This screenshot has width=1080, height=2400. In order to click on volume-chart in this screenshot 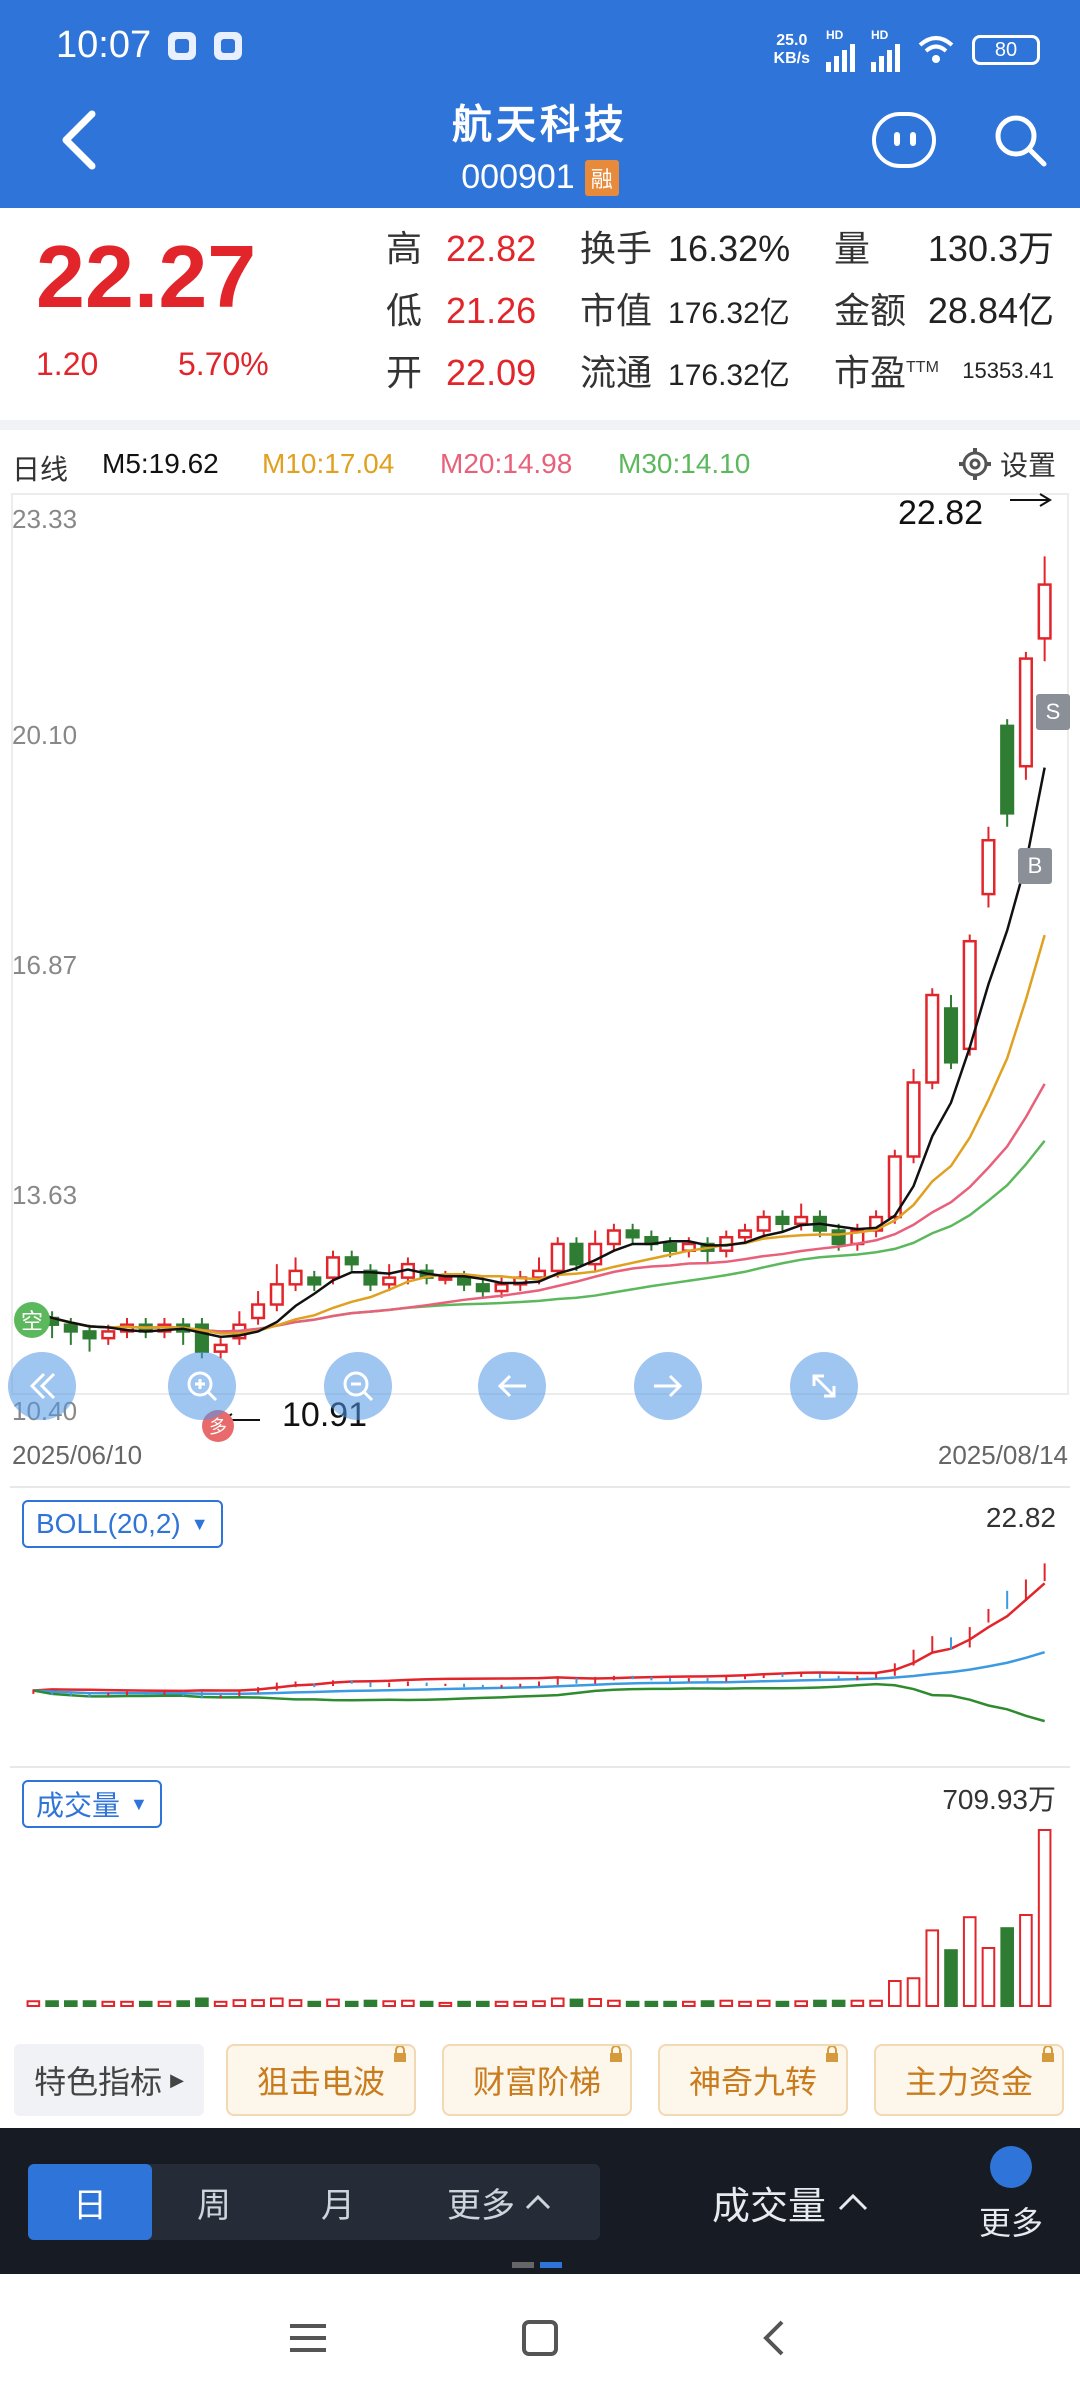, I will do `click(539, 1918)`.